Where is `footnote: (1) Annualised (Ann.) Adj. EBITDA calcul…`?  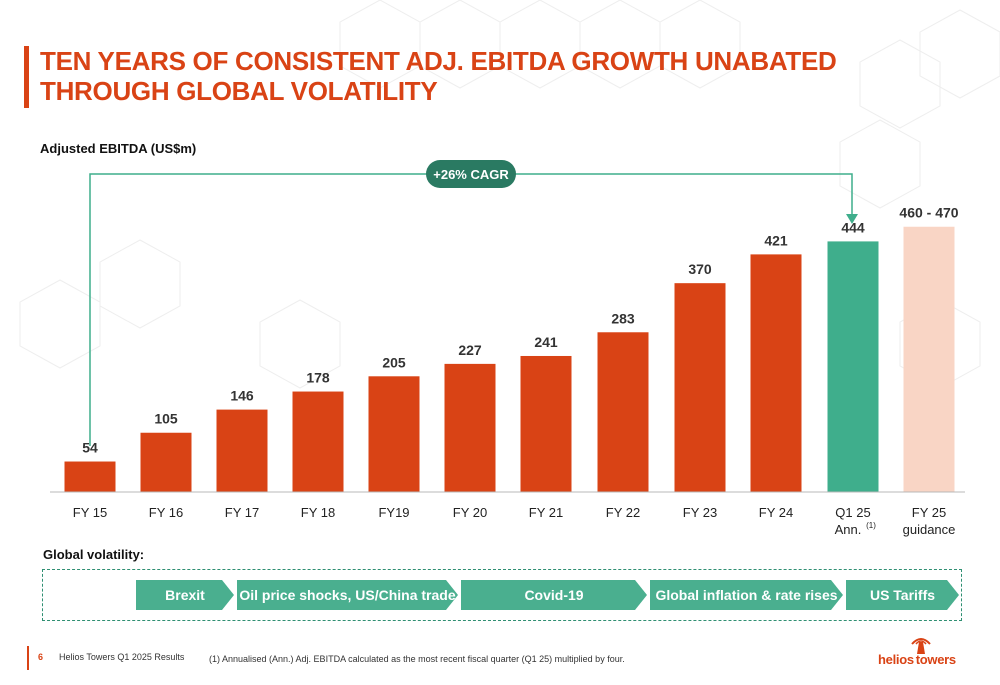
footnote: (1) Annualised (Ann.) Adj. EBITDA calcul… is located at coordinates (417, 659).